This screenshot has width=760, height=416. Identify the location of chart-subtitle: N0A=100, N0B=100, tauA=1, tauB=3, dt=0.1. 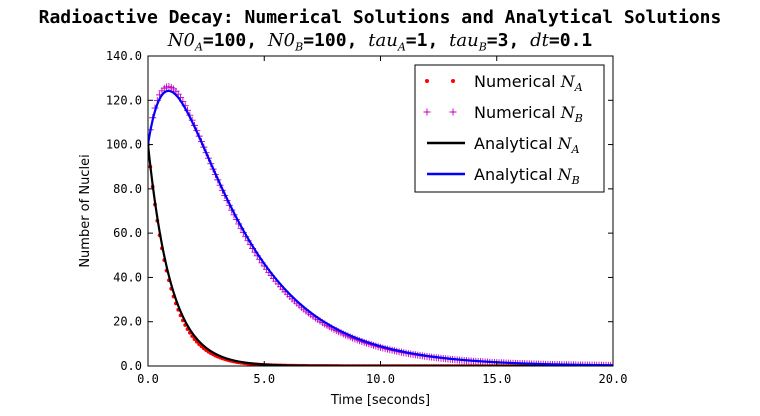
(380, 42).